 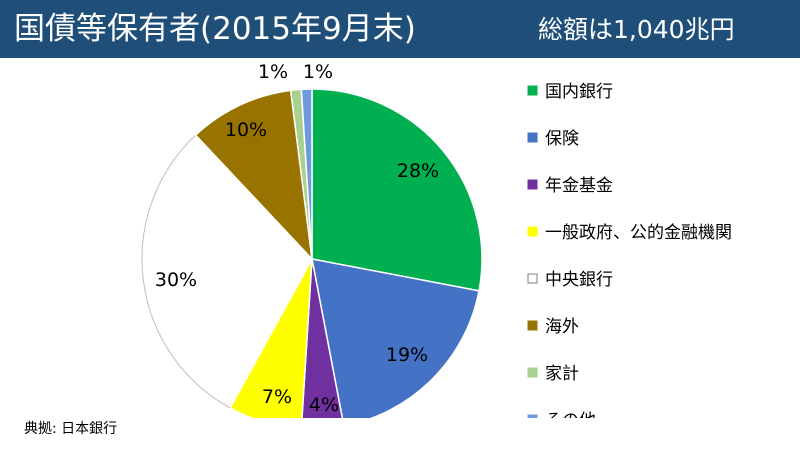 What do you see at coordinates (71, 429) in the screenshot?
I see `source-note: 典拠: 日本銀行` at bounding box center [71, 429].